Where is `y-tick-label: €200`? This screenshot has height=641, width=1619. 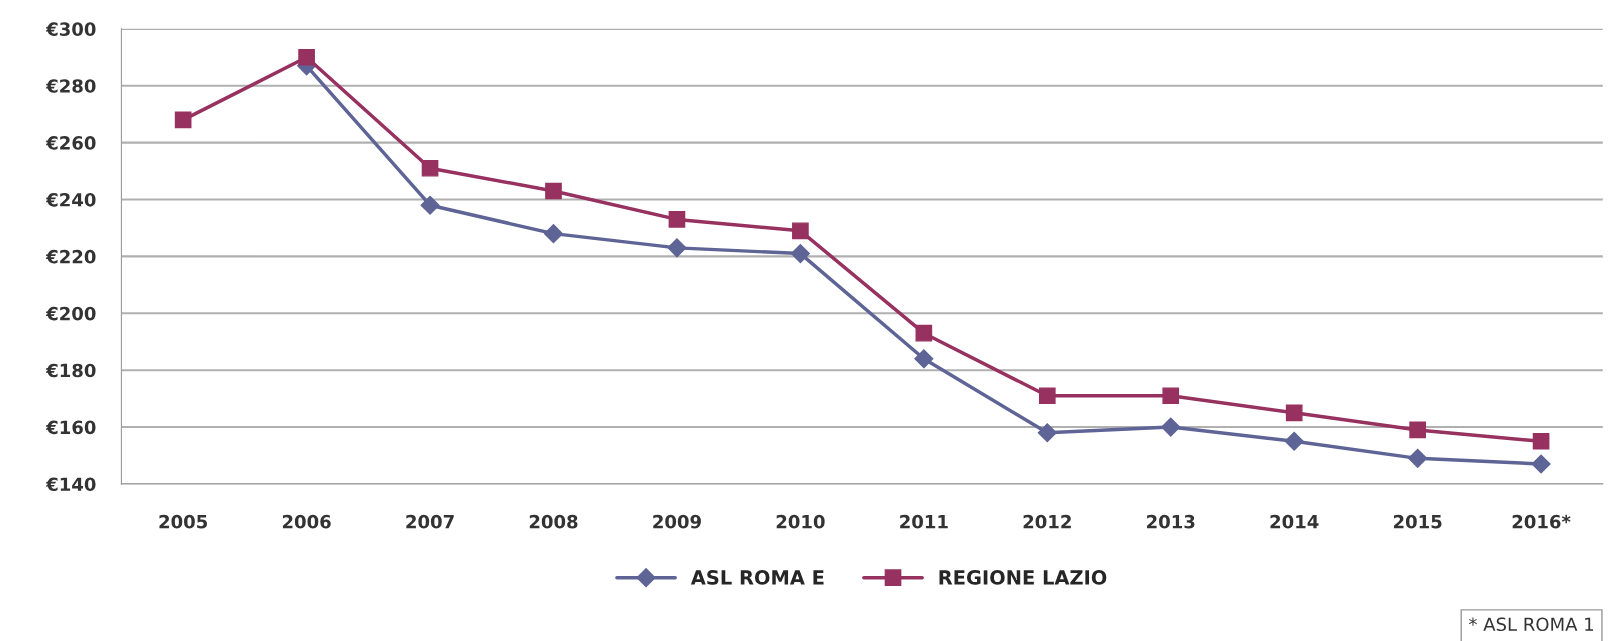 y-tick-label: €200 is located at coordinates (70, 313).